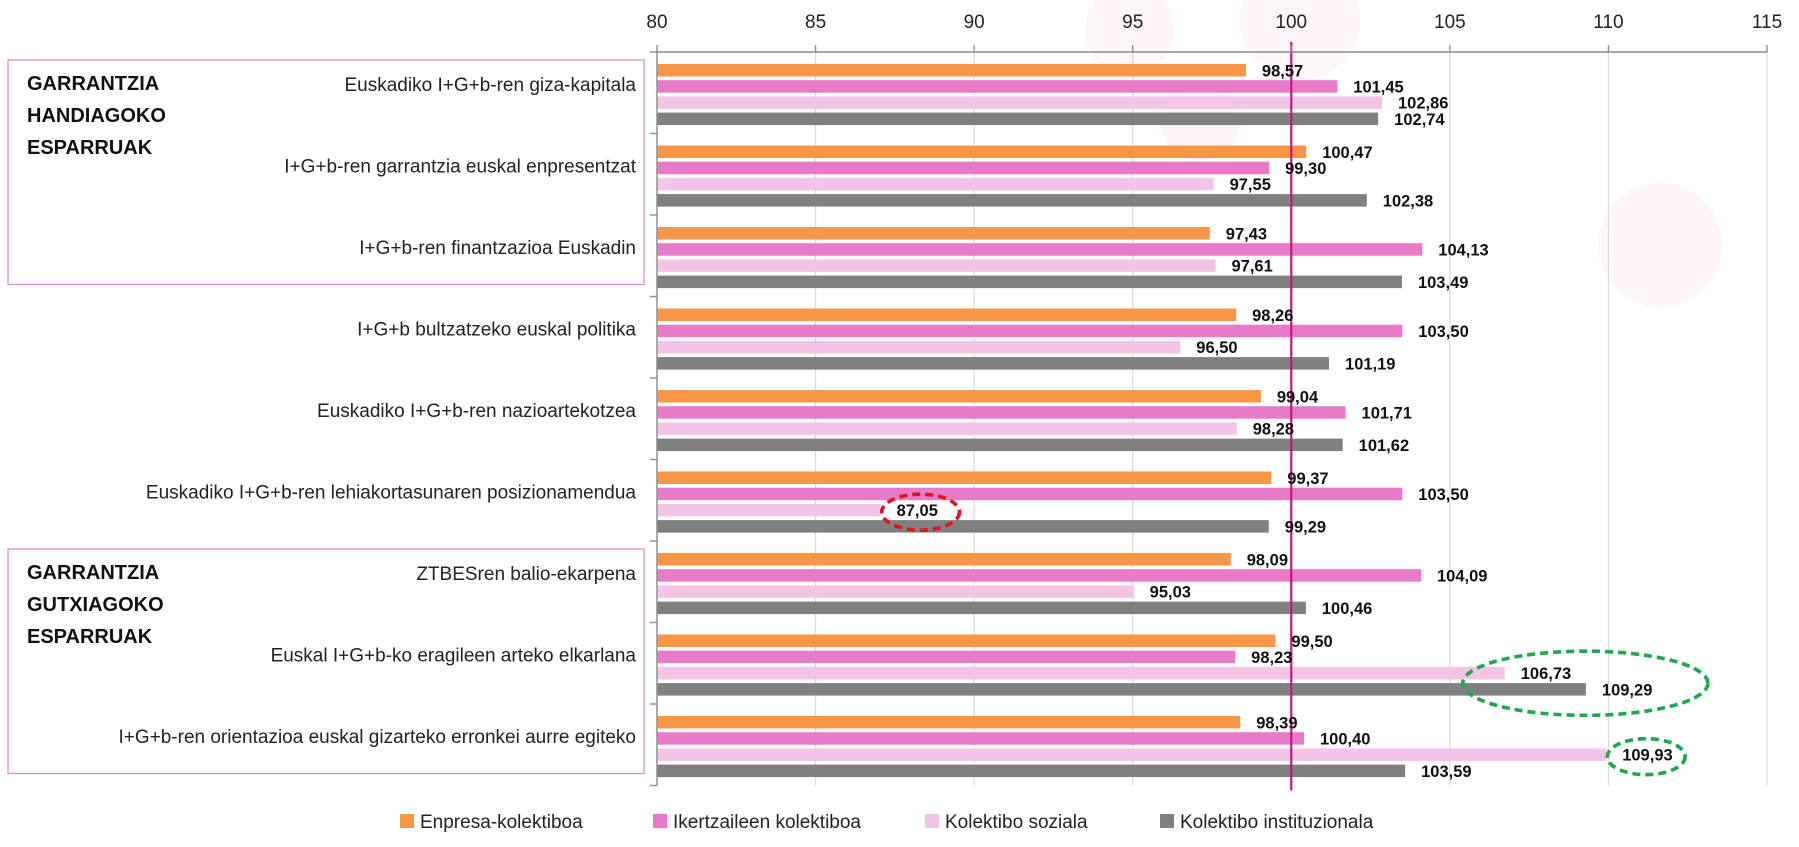 Image resolution: width=1799 pixels, height=847 pixels. I want to click on value-label: 102,74, so click(1419, 120).